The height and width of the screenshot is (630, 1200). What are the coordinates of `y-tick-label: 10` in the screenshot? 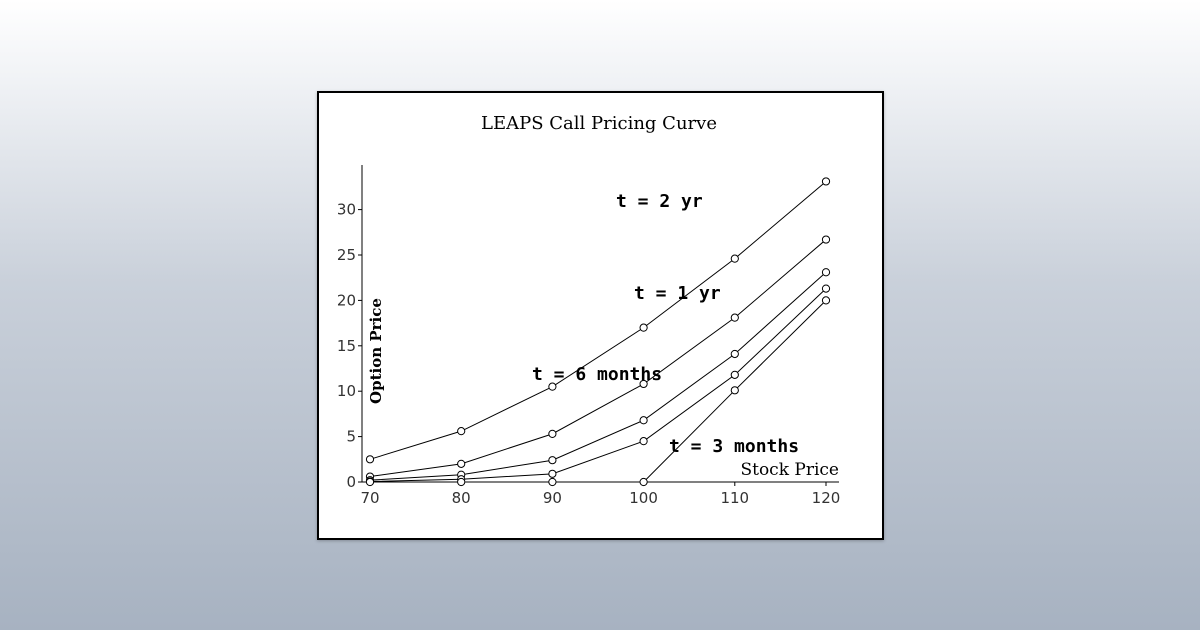 It's located at (346, 391).